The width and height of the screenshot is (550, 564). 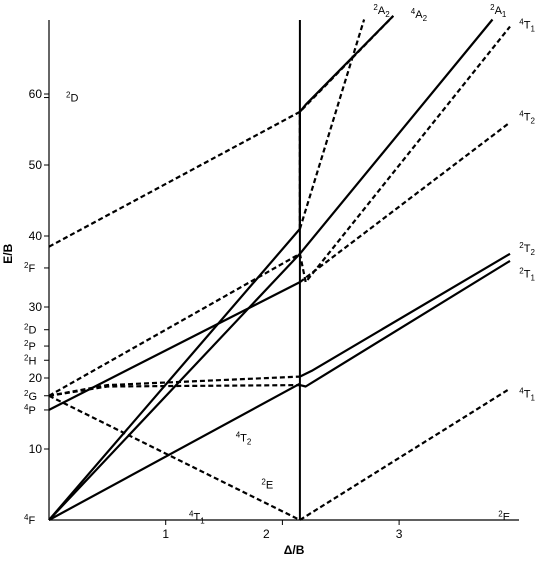 I want to click on state-label: 2A1, so click(x=498, y=11).